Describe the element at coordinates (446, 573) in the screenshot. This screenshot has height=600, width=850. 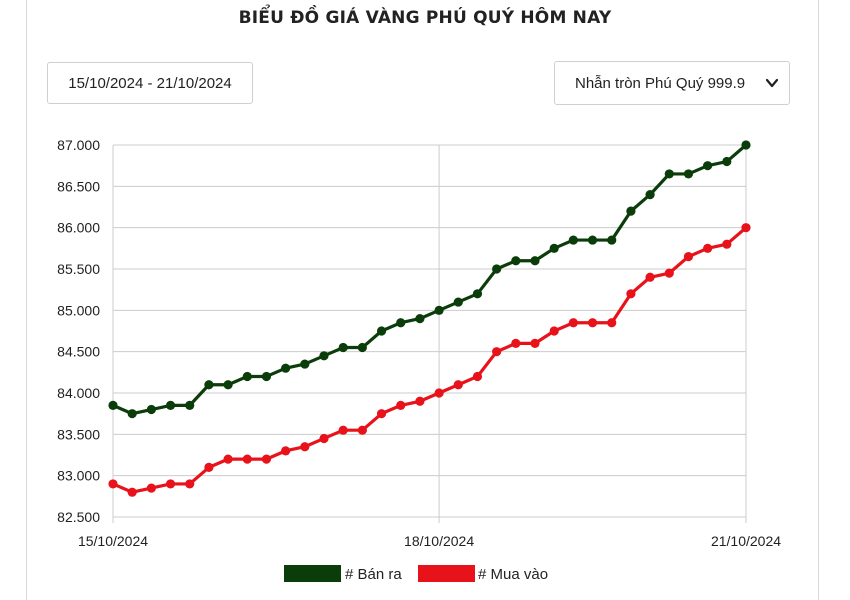
I see `legend-buy-swatch` at that location.